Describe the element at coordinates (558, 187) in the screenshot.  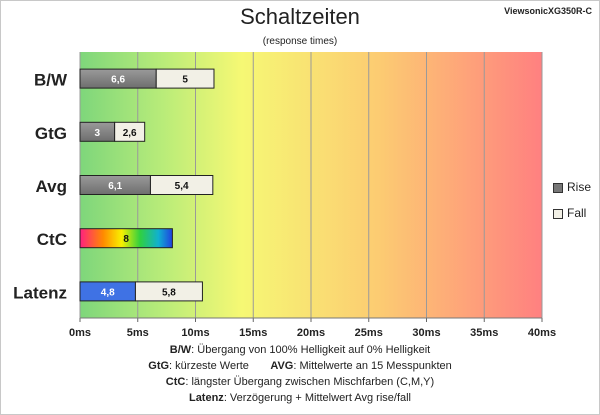
I see `legend-swatch-rise` at that location.